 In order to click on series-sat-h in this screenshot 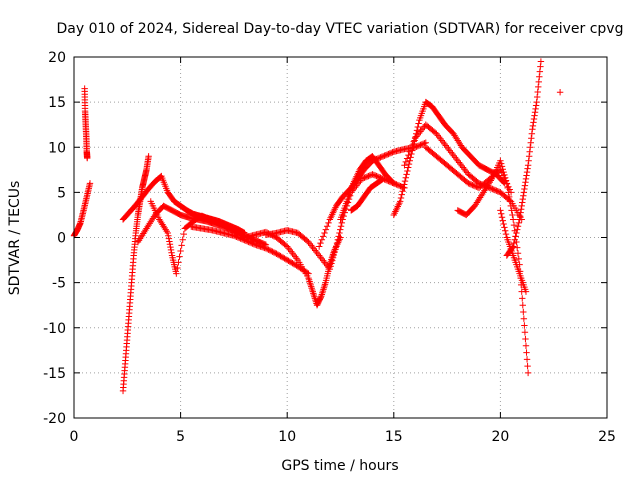, I will do `click(292, 268)`.